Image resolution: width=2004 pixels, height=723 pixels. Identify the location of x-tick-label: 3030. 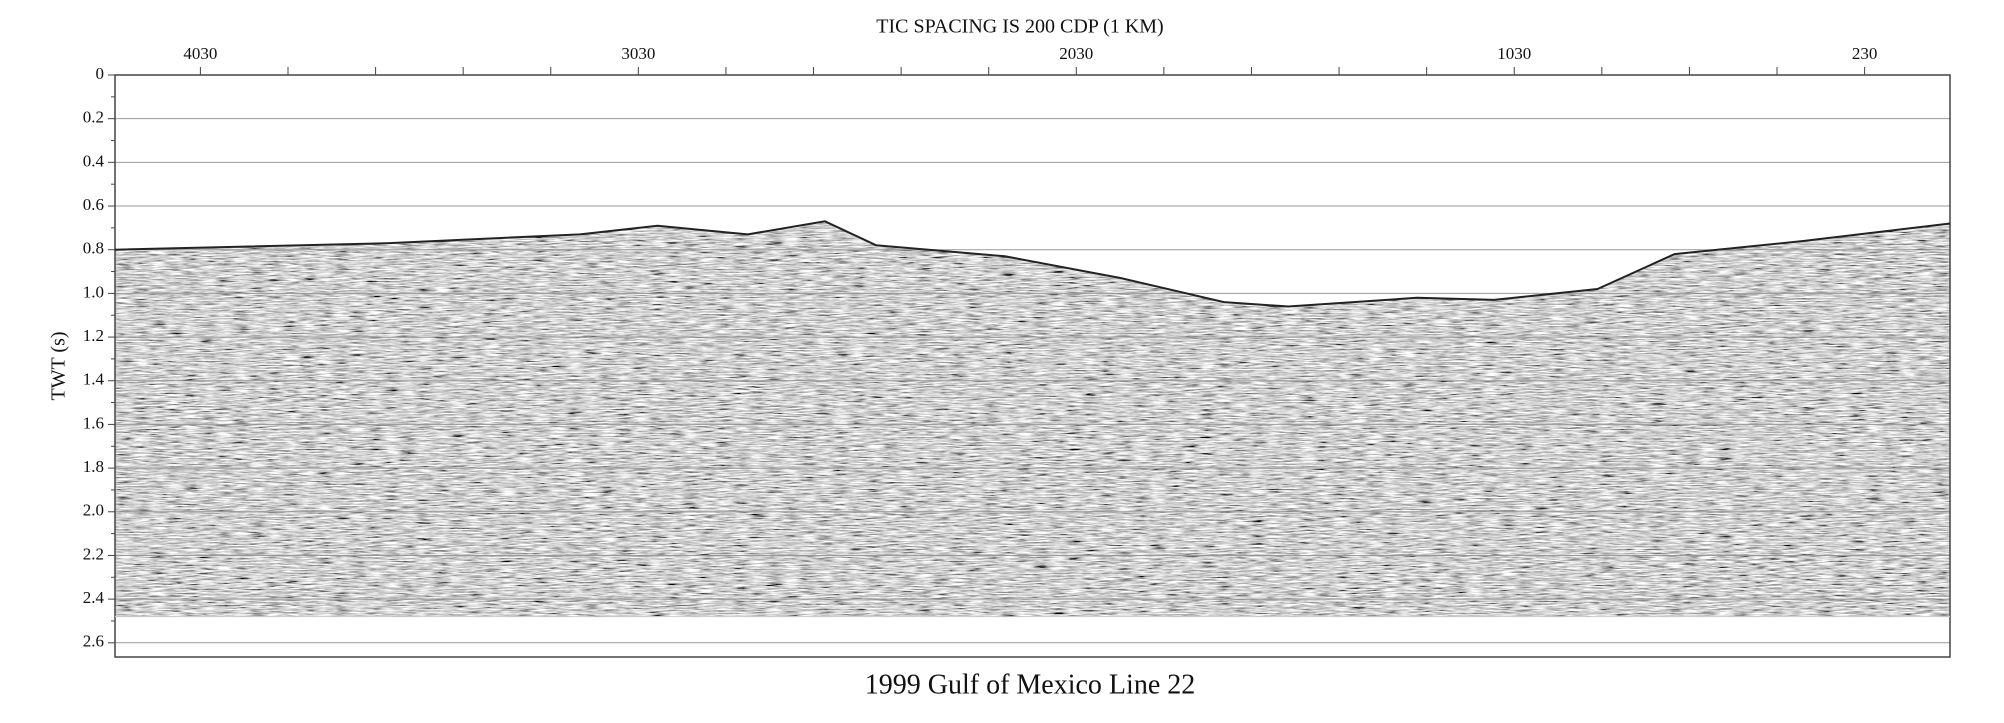
(638, 53).